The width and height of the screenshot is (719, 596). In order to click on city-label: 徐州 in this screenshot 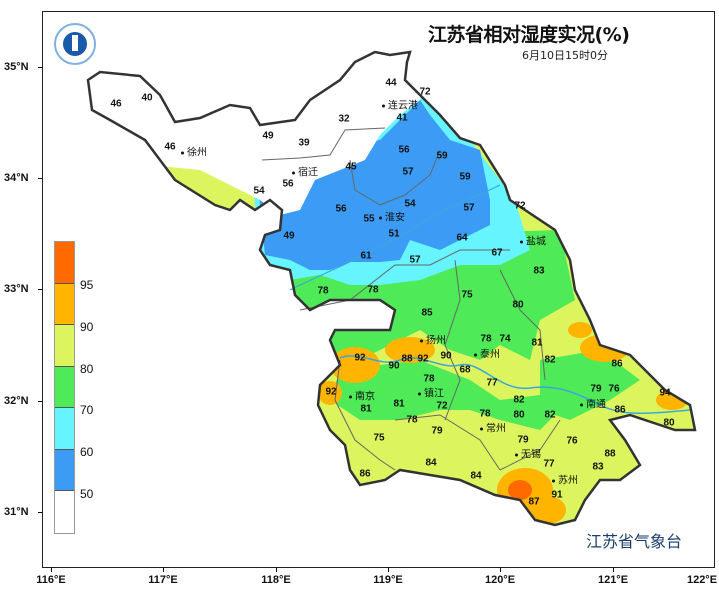, I will do `click(194, 151)`.